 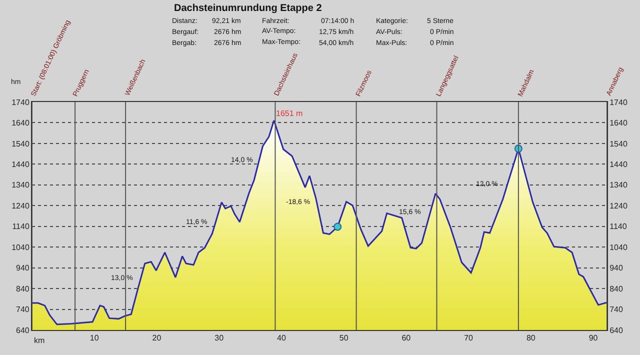 What do you see at coordinates (23, 268) in the screenshot?
I see `y-tick-label: 940` at bounding box center [23, 268].